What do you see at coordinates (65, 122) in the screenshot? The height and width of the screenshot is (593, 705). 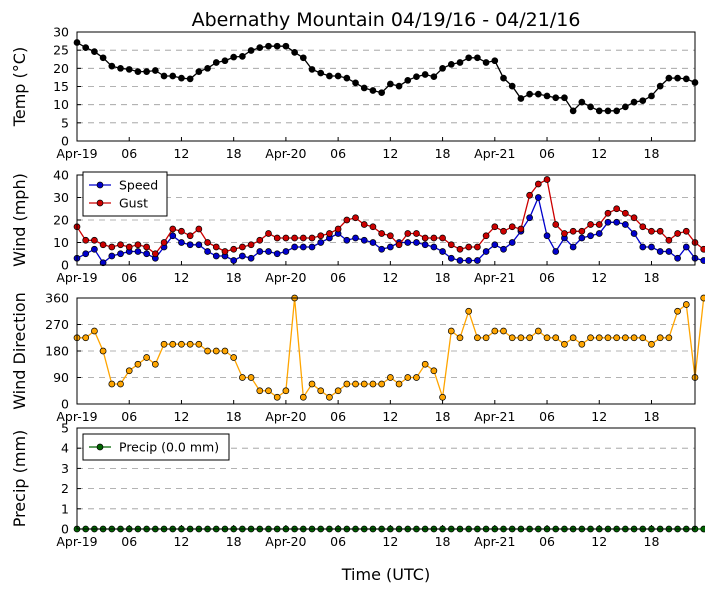 I see `y-tick-label: 5` at bounding box center [65, 122].